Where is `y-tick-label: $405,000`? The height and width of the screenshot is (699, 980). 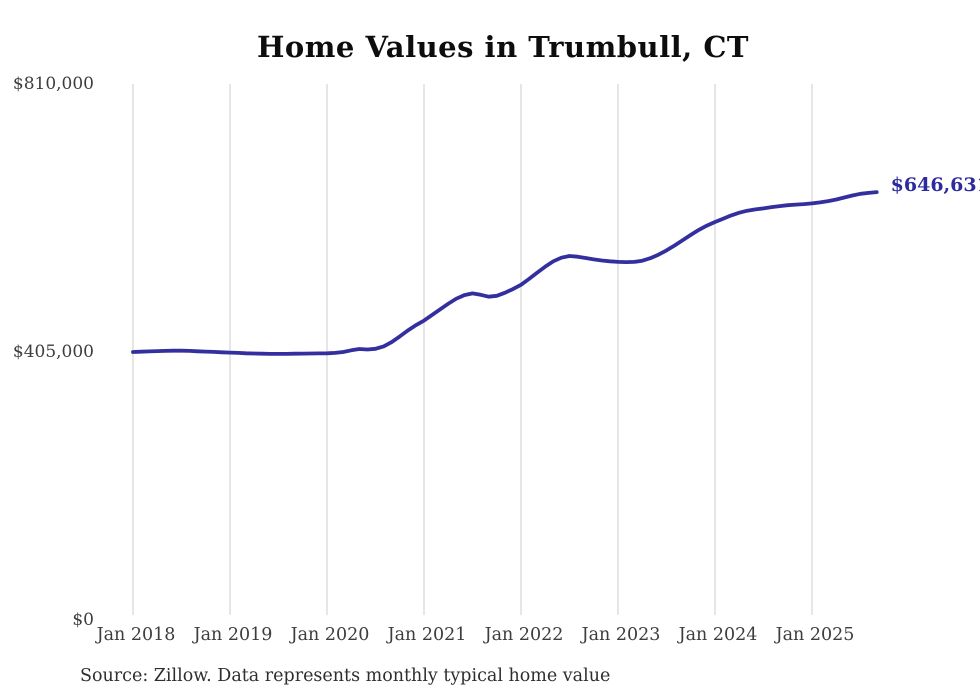 y-tick-label: $405,000 is located at coordinates (53, 352).